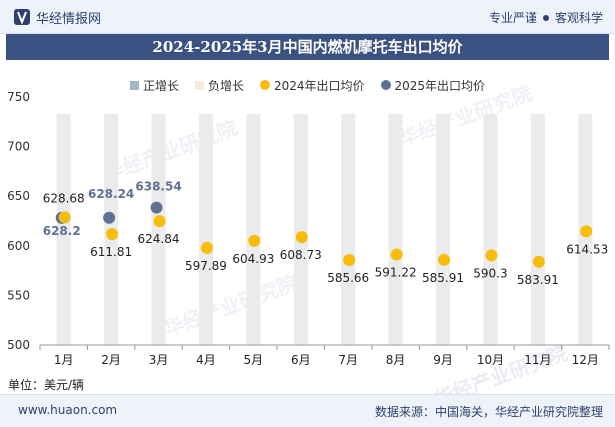 The height and width of the screenshot is (427, 615). I want to click on x-tick-label: 6月, so click(301, 360).